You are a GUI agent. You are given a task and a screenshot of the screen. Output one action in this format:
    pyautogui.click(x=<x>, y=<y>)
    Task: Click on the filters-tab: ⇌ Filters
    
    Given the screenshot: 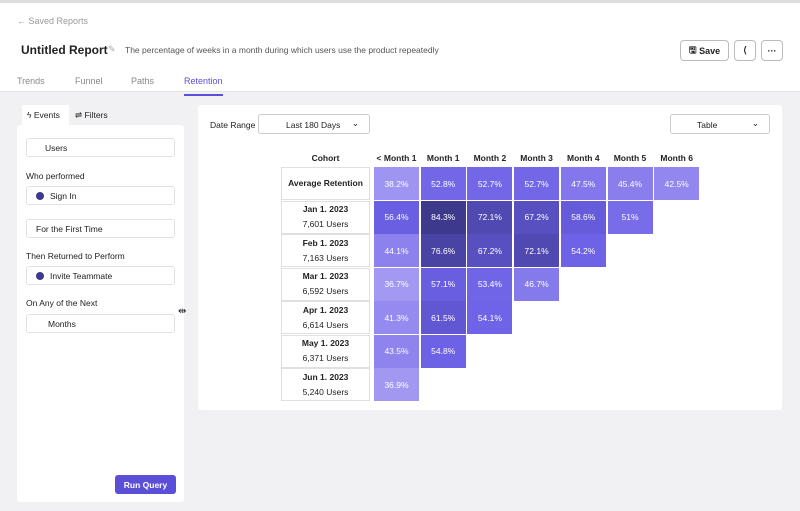 What is the action you would take?
    pyautogui.click(x=91, y=115)
    